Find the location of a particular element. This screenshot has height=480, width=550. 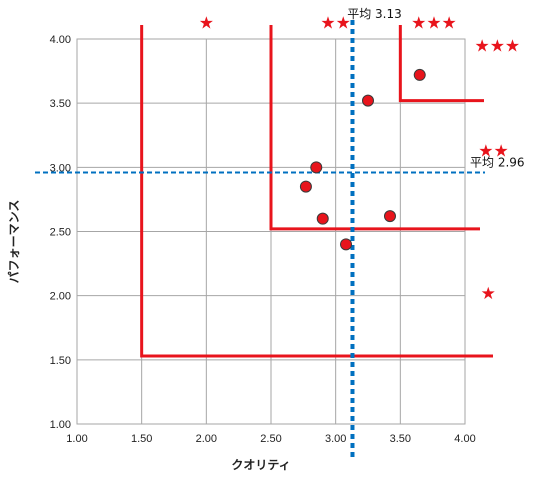

y-tick-label: 3.50 is located at coordinates (60, 104).